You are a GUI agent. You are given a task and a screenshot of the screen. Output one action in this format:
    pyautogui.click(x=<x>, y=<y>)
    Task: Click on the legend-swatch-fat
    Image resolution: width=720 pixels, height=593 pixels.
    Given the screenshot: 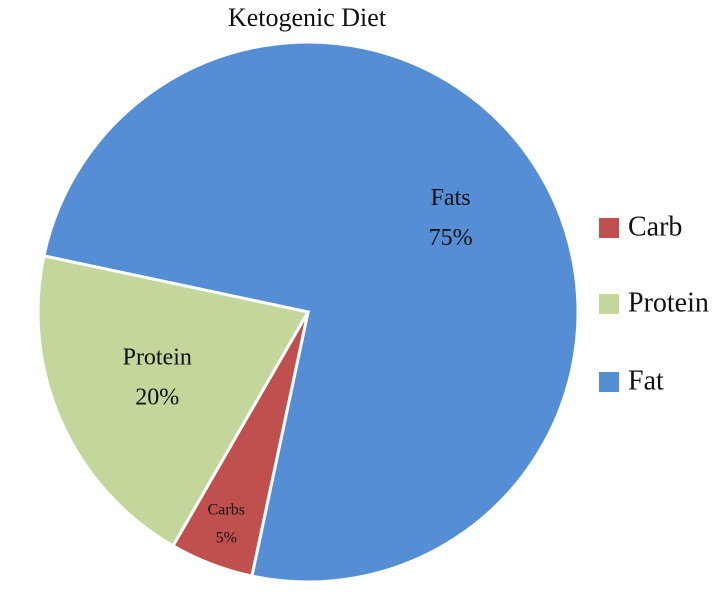 What is the action you would take?
    pyautogui.click(x=609, y=382)
    